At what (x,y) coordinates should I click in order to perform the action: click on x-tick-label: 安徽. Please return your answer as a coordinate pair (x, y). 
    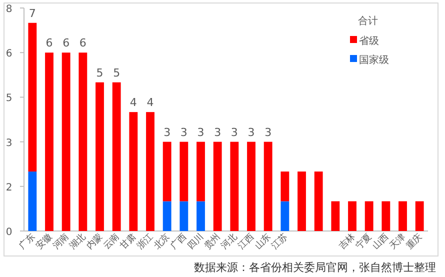
    Looking at the image, I should click on (44, 241).